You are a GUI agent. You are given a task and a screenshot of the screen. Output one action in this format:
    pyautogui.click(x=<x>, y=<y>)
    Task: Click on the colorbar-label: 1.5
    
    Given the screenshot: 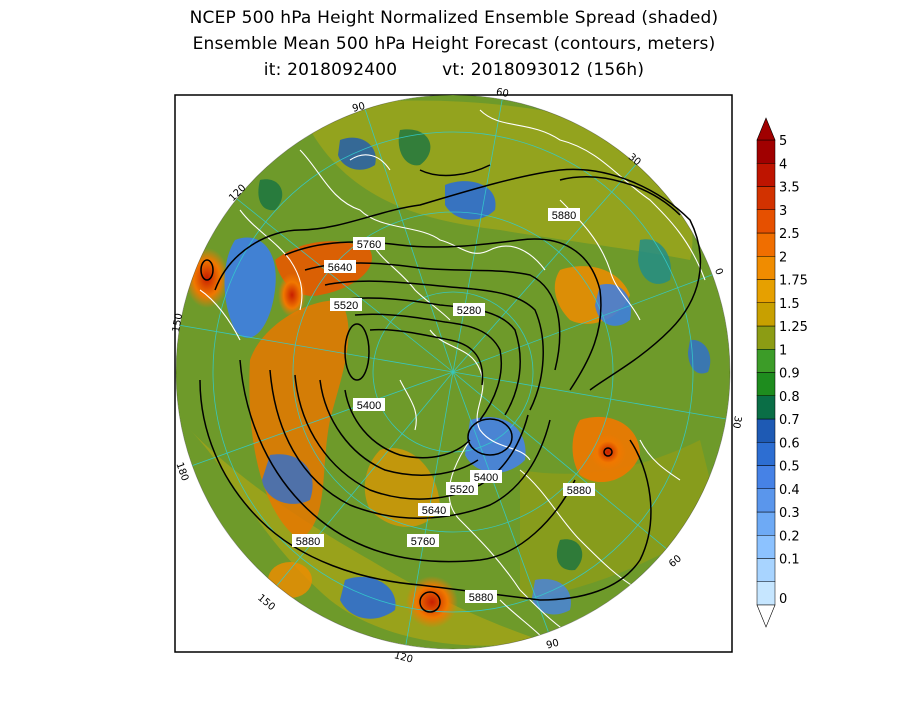 What is the action you would take?
    pyautogui.click(x=789, y=304)
    